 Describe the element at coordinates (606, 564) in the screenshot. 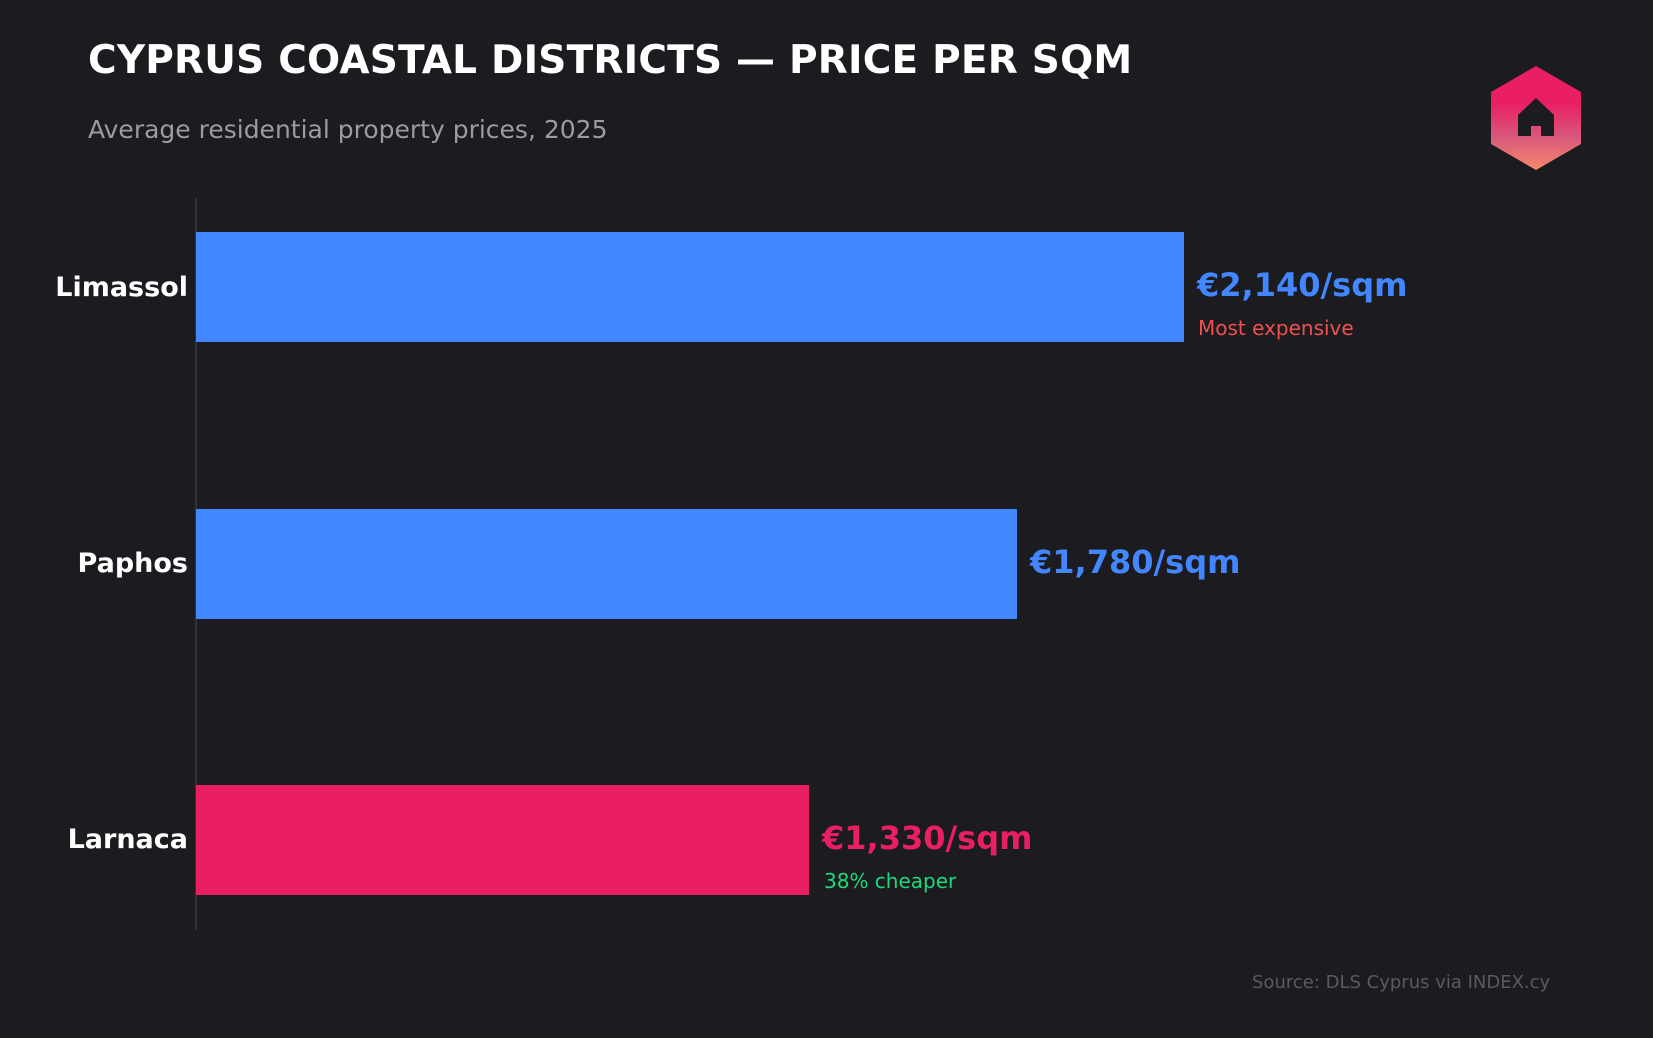

I see `bar-paphos` at that location.